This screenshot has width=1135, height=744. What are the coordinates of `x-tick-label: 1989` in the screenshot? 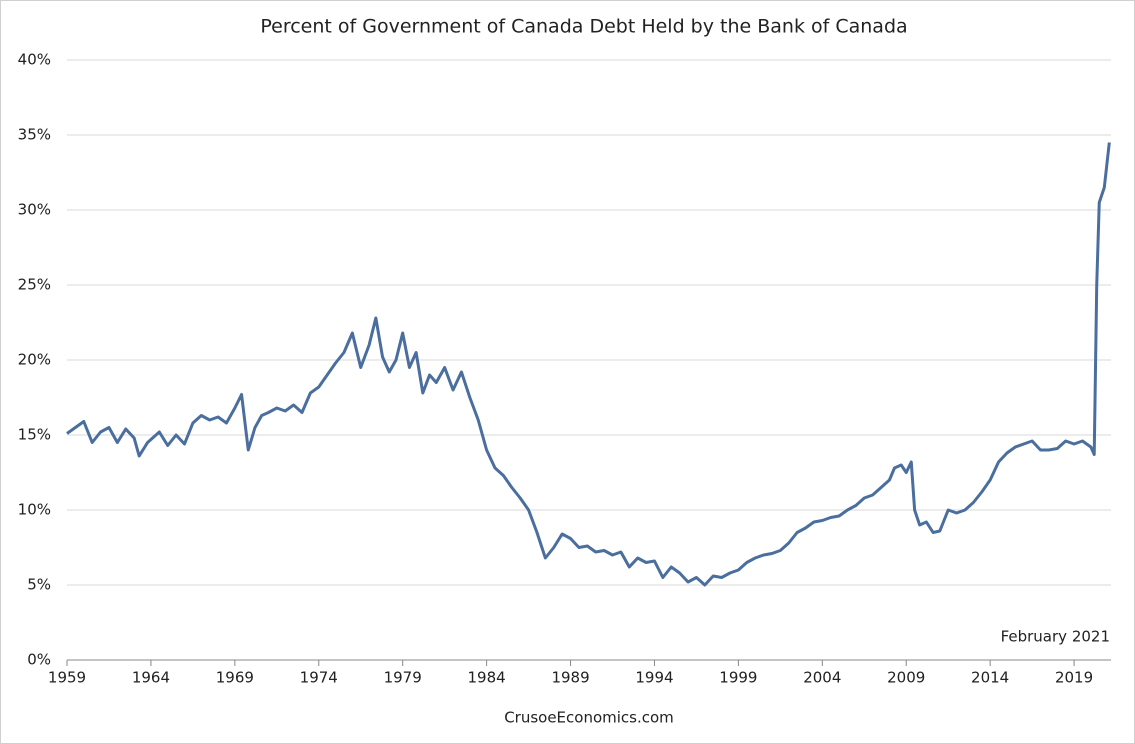 It's located at (570, 678).